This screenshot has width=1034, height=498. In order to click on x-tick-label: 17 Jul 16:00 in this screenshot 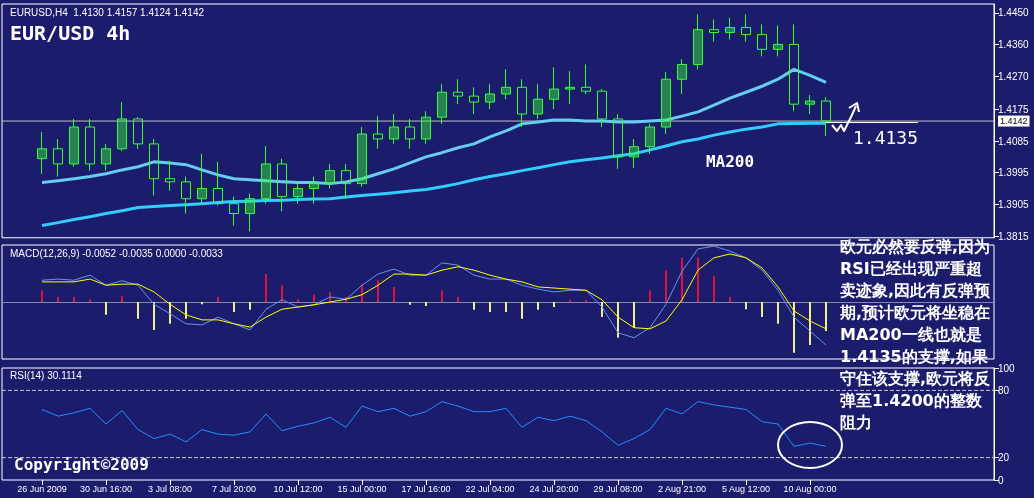, I will do `click(426, 488)`.